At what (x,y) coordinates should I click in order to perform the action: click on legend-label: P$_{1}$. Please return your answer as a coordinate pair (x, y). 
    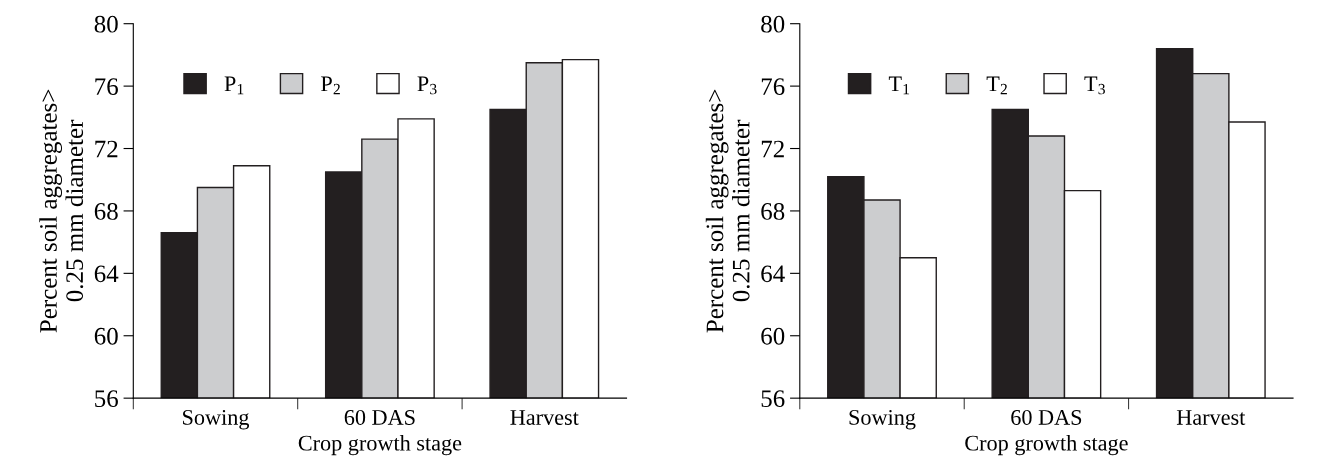
    Looking at the image, I should click on (234, 85).